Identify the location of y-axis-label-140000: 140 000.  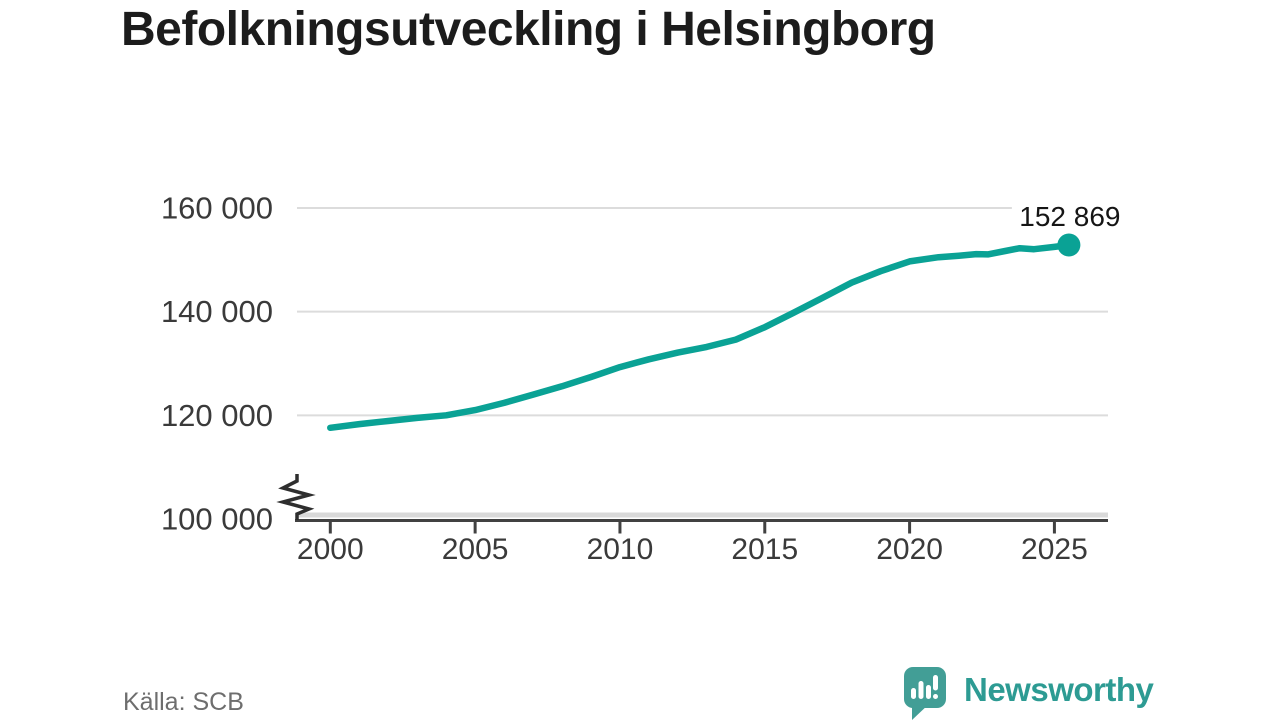
(217, 311).